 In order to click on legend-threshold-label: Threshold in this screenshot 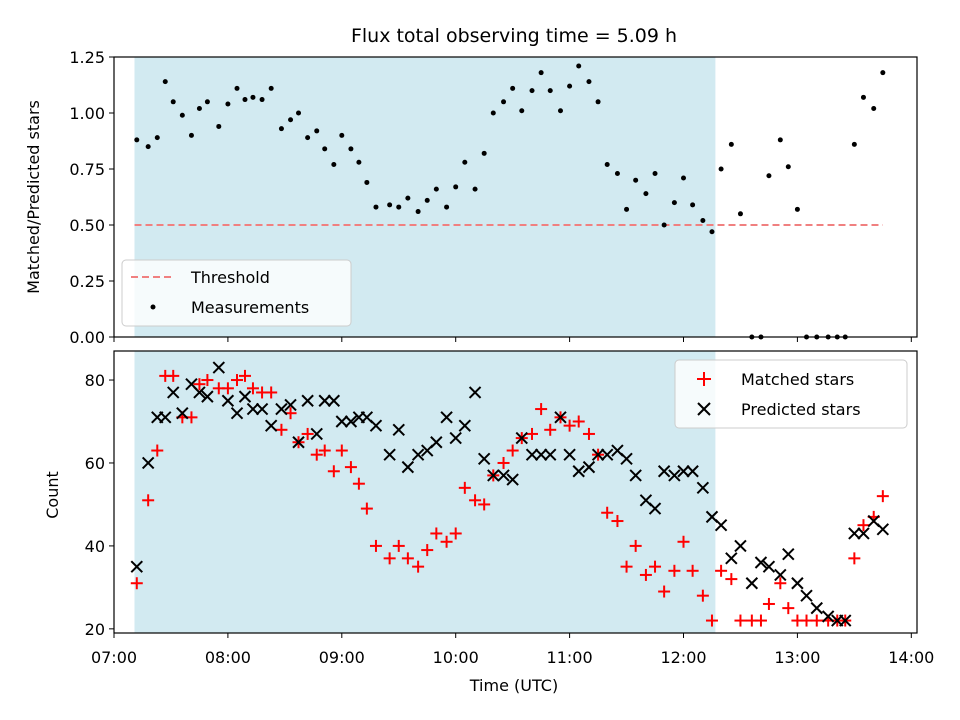, I will do `click(230, 277)`.